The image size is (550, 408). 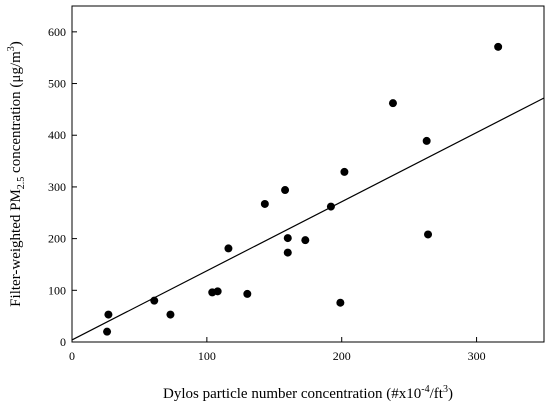 What do you see at coordinates (342, 356) in the screenshot?
I see `x-tick-label: 200` at bounding box center [342, 356].